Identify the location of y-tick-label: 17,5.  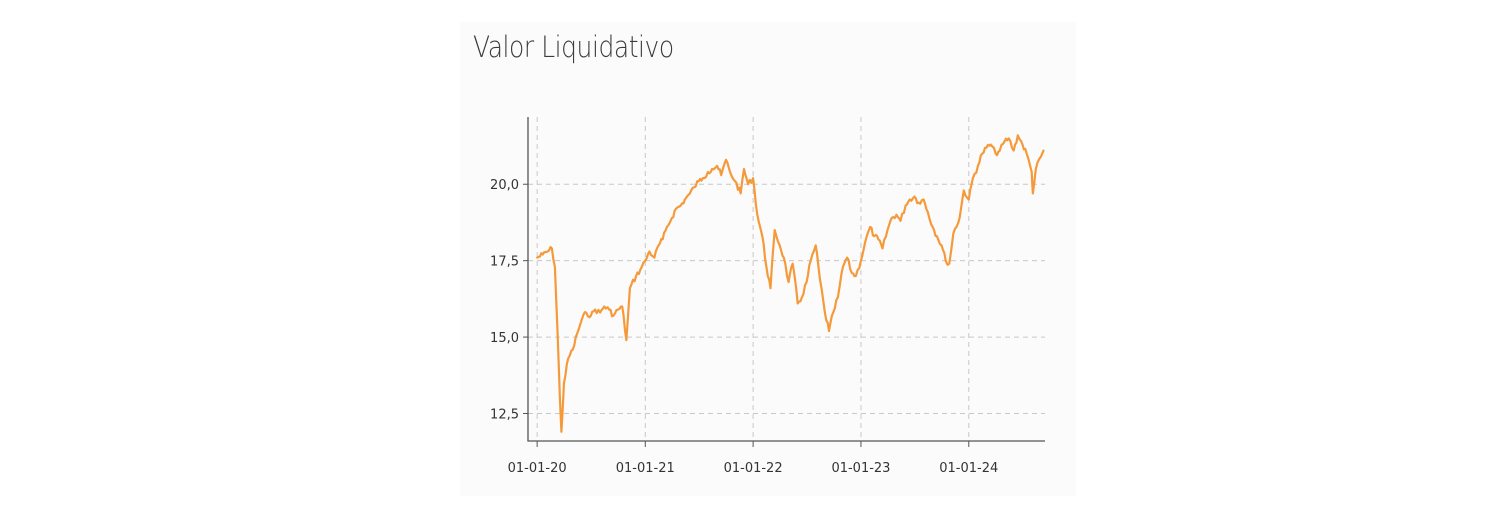
(504, 262).